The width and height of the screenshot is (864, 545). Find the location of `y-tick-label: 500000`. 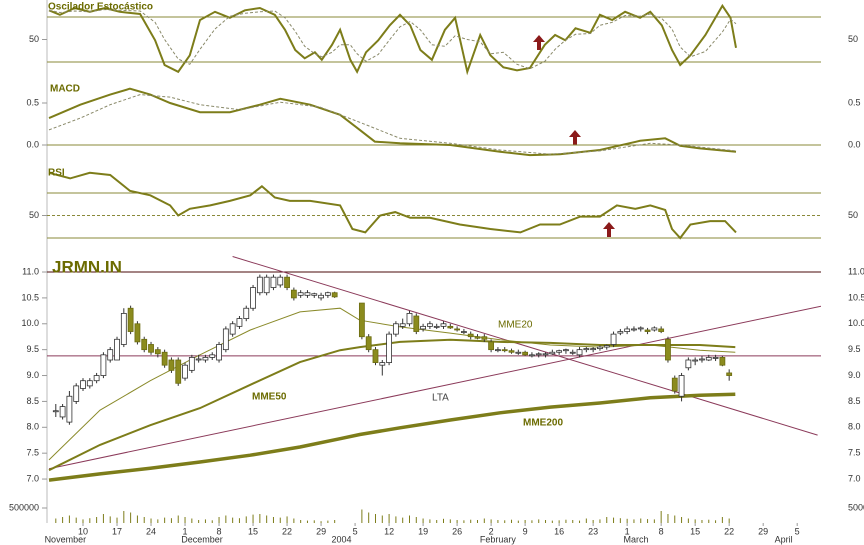

y-tick-label: 500000 is located at coordinates (24, 507).